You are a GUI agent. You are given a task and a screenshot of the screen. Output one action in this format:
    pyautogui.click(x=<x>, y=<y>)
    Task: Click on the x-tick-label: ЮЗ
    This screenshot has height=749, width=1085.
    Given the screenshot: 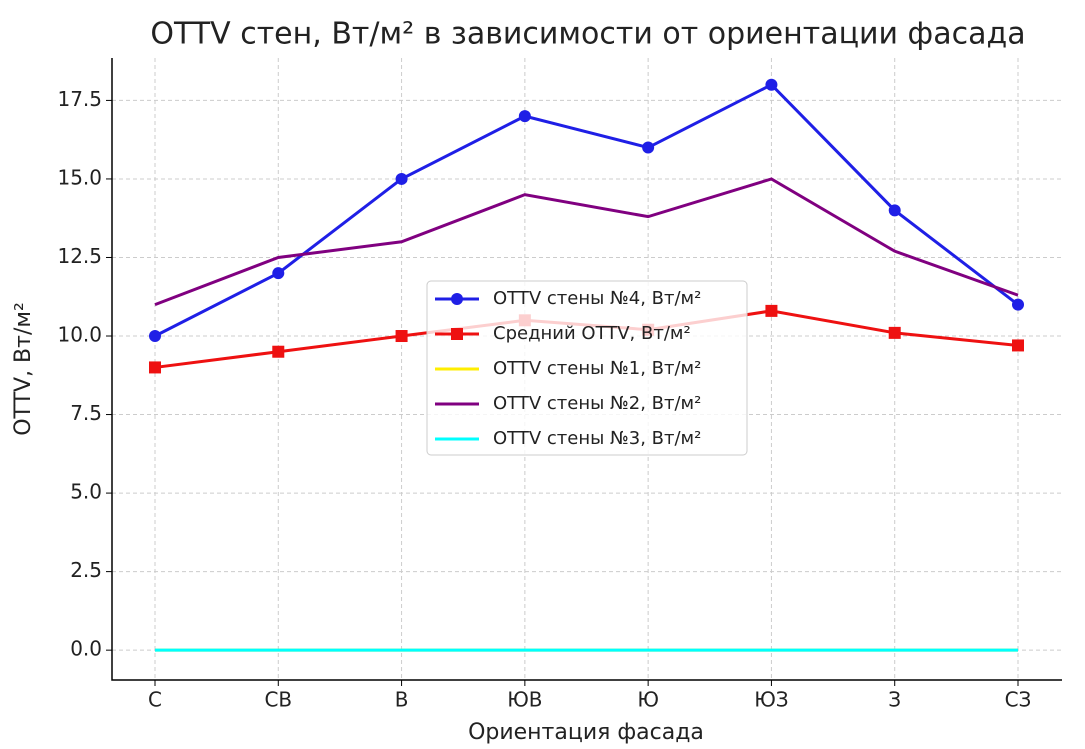 What is the action you would take?
    pyautogui.click(x=771, y=700)
    